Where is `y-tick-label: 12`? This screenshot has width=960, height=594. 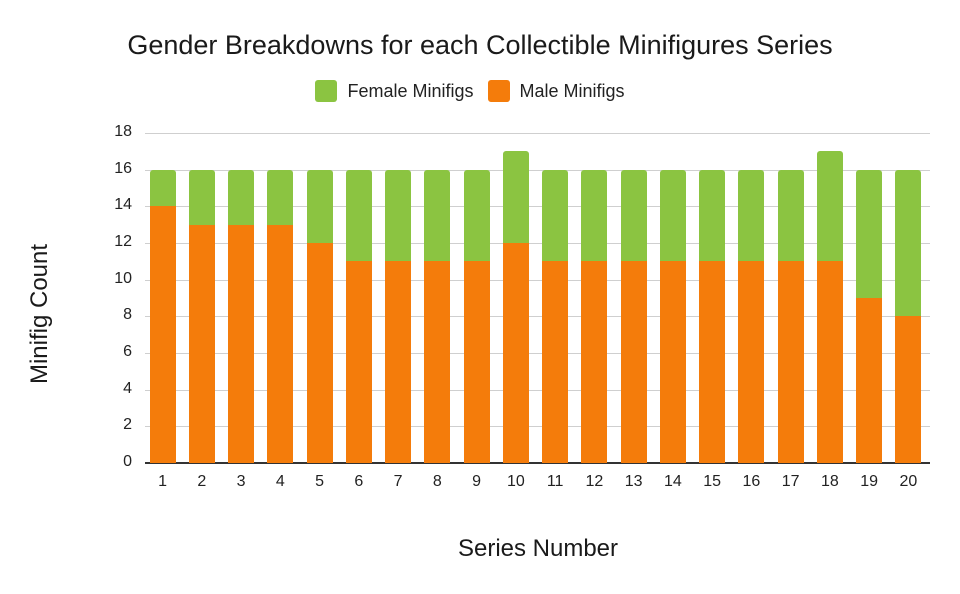
y-tick-label: 12 is located at coordinates (123, 241).